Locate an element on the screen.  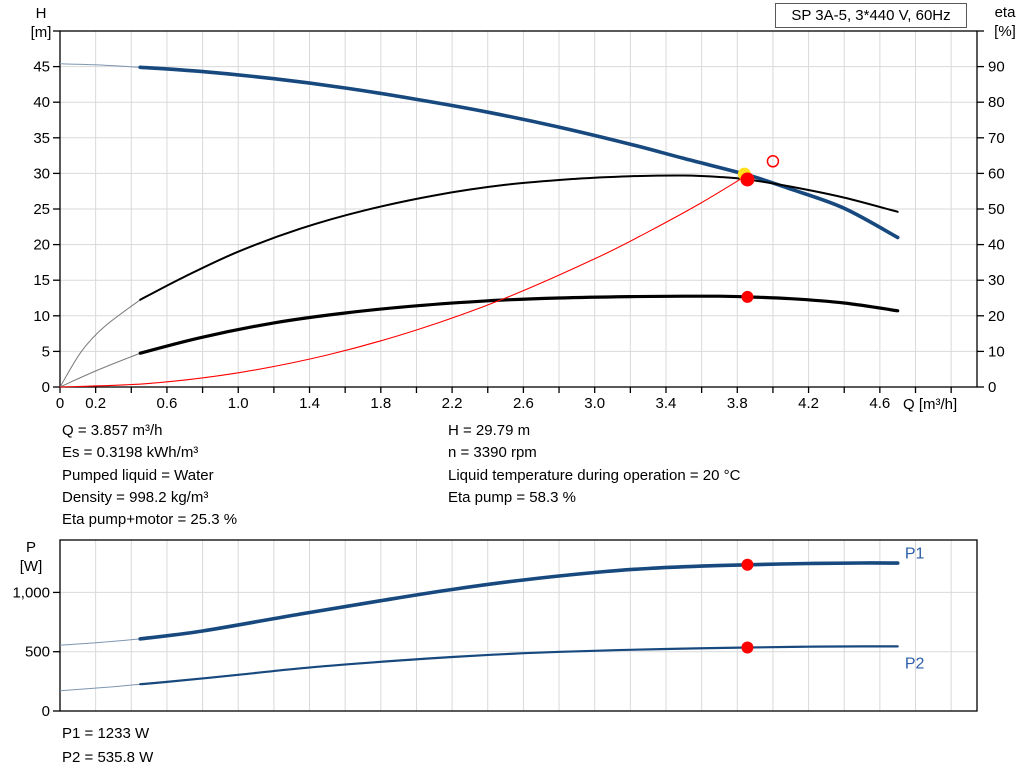
info-line-n: n = 3390 rpm is located at coordinates (492, 453).